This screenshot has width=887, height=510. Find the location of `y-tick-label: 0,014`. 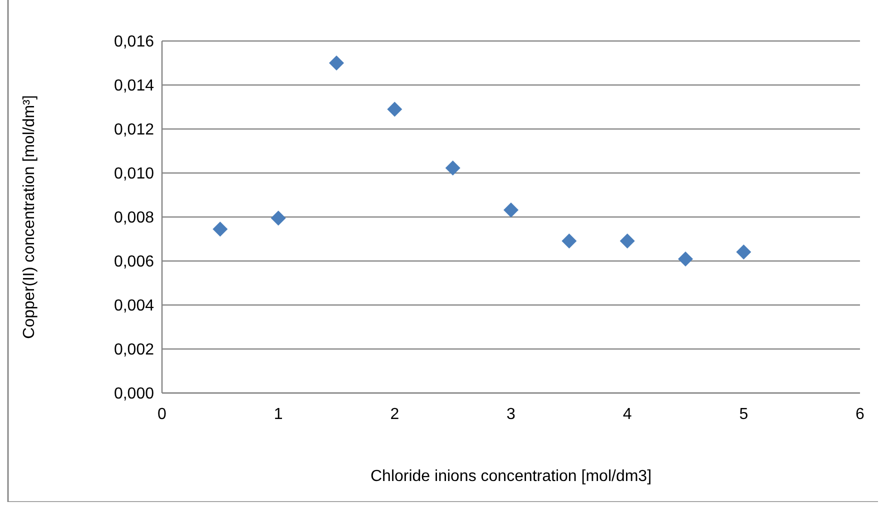

y-tick-label: 0,014 is located at coordinates (134, 86).